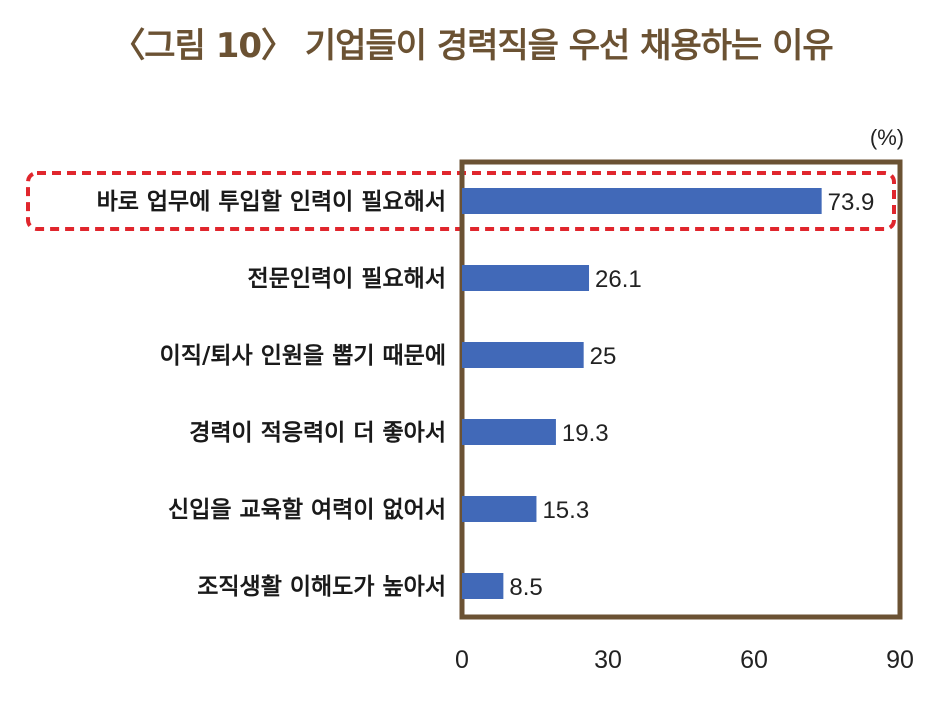 This screenshot has height=701, width=944. Describe the element at coordinates (307, 510) in the screenshot. I see `category-label: 신입을 교육할 여력이 없어서` at that location.